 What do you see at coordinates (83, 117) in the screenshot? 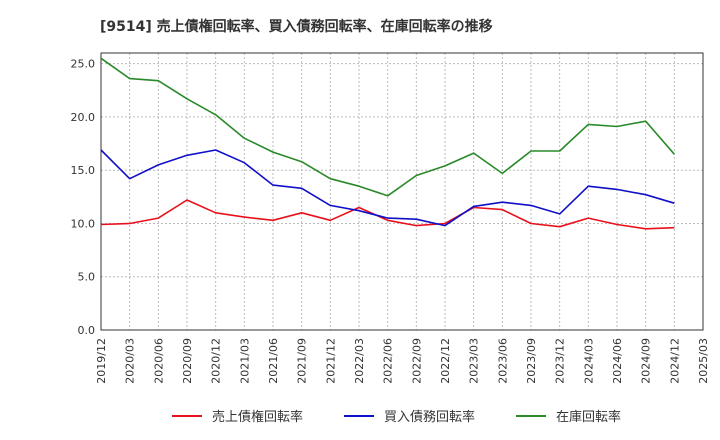
I see `y-tick-label: 20.0` at bounding box center [83, 117].